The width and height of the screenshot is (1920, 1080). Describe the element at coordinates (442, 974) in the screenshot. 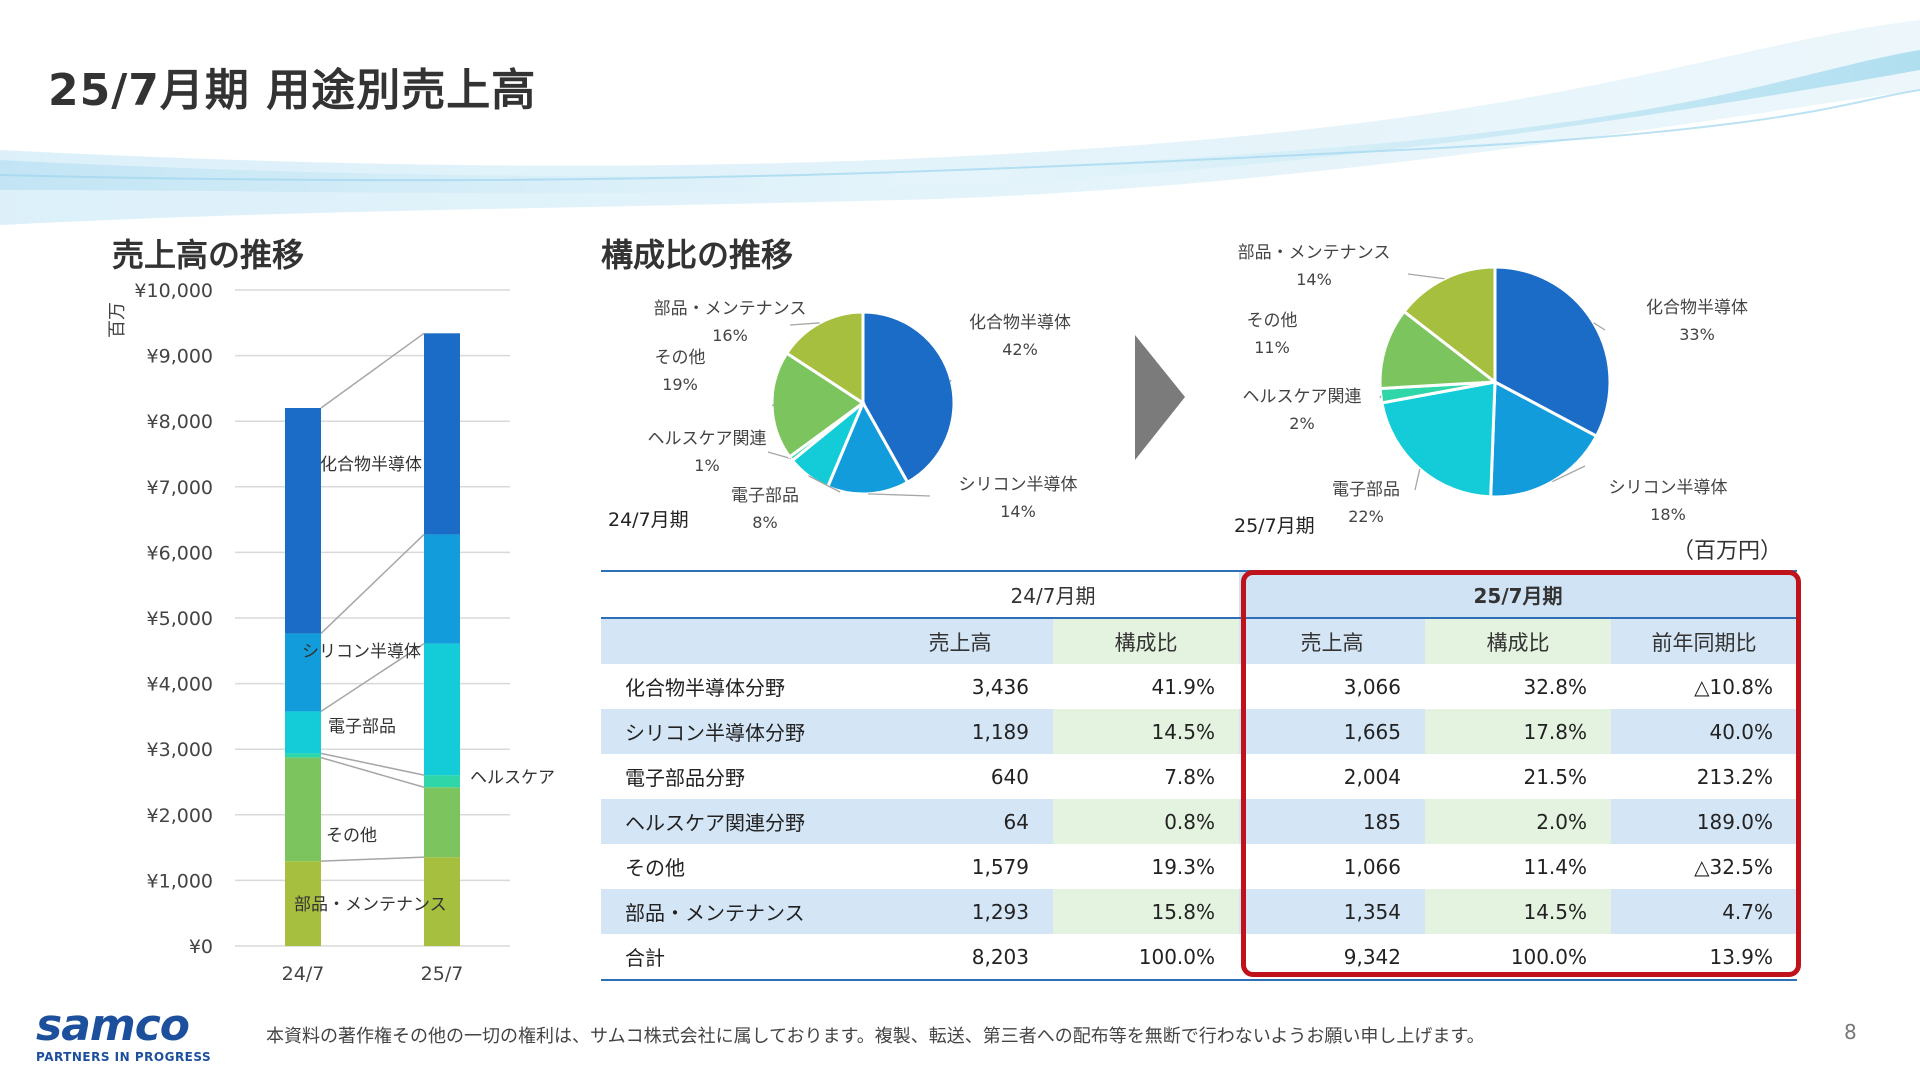

I see `x-tick-label: 25/7` at that location.